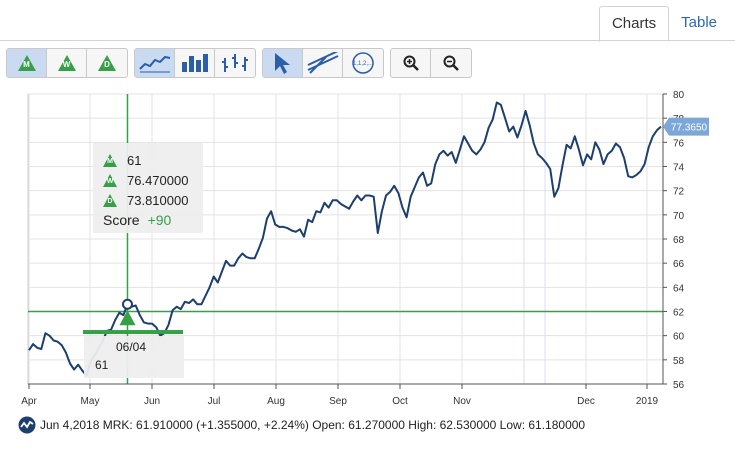 This screenshot has height=453, width=735. I want to click on bar-chart-icon, so click(194, 63).